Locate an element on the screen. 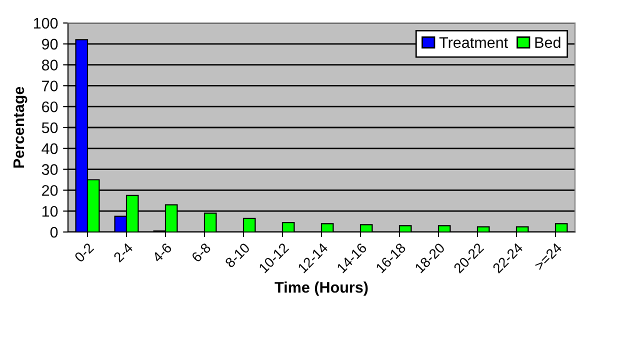 This screenshot has height=350, width=626. y-tick-label: 30 is located at coordinates (50, 169).